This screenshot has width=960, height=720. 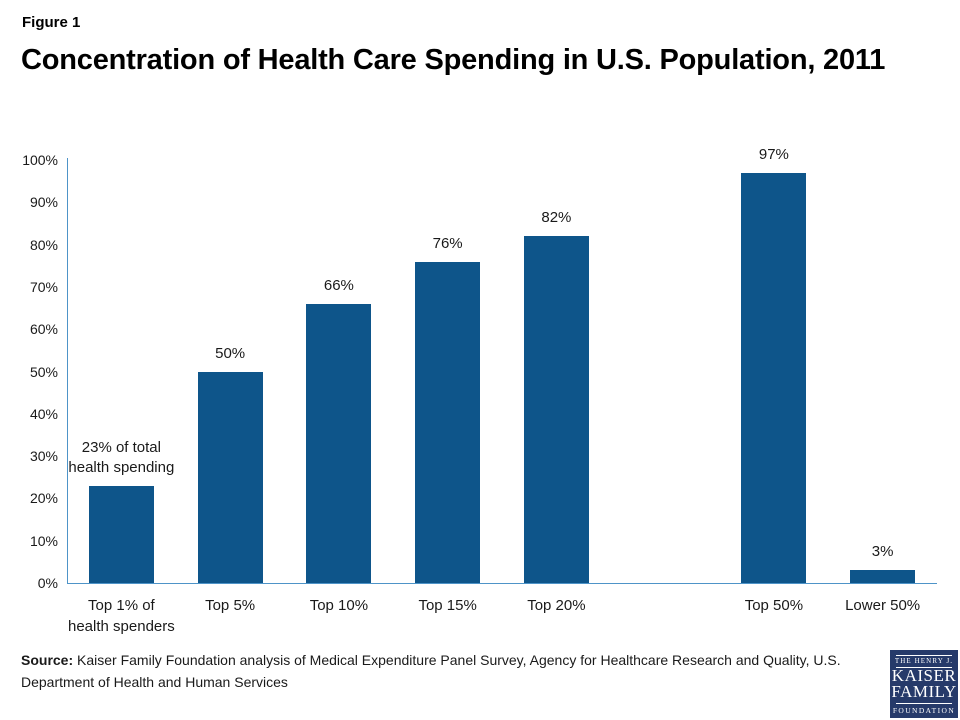 I want to click on bar-value-label: 3%, so click(x=882, y=552).